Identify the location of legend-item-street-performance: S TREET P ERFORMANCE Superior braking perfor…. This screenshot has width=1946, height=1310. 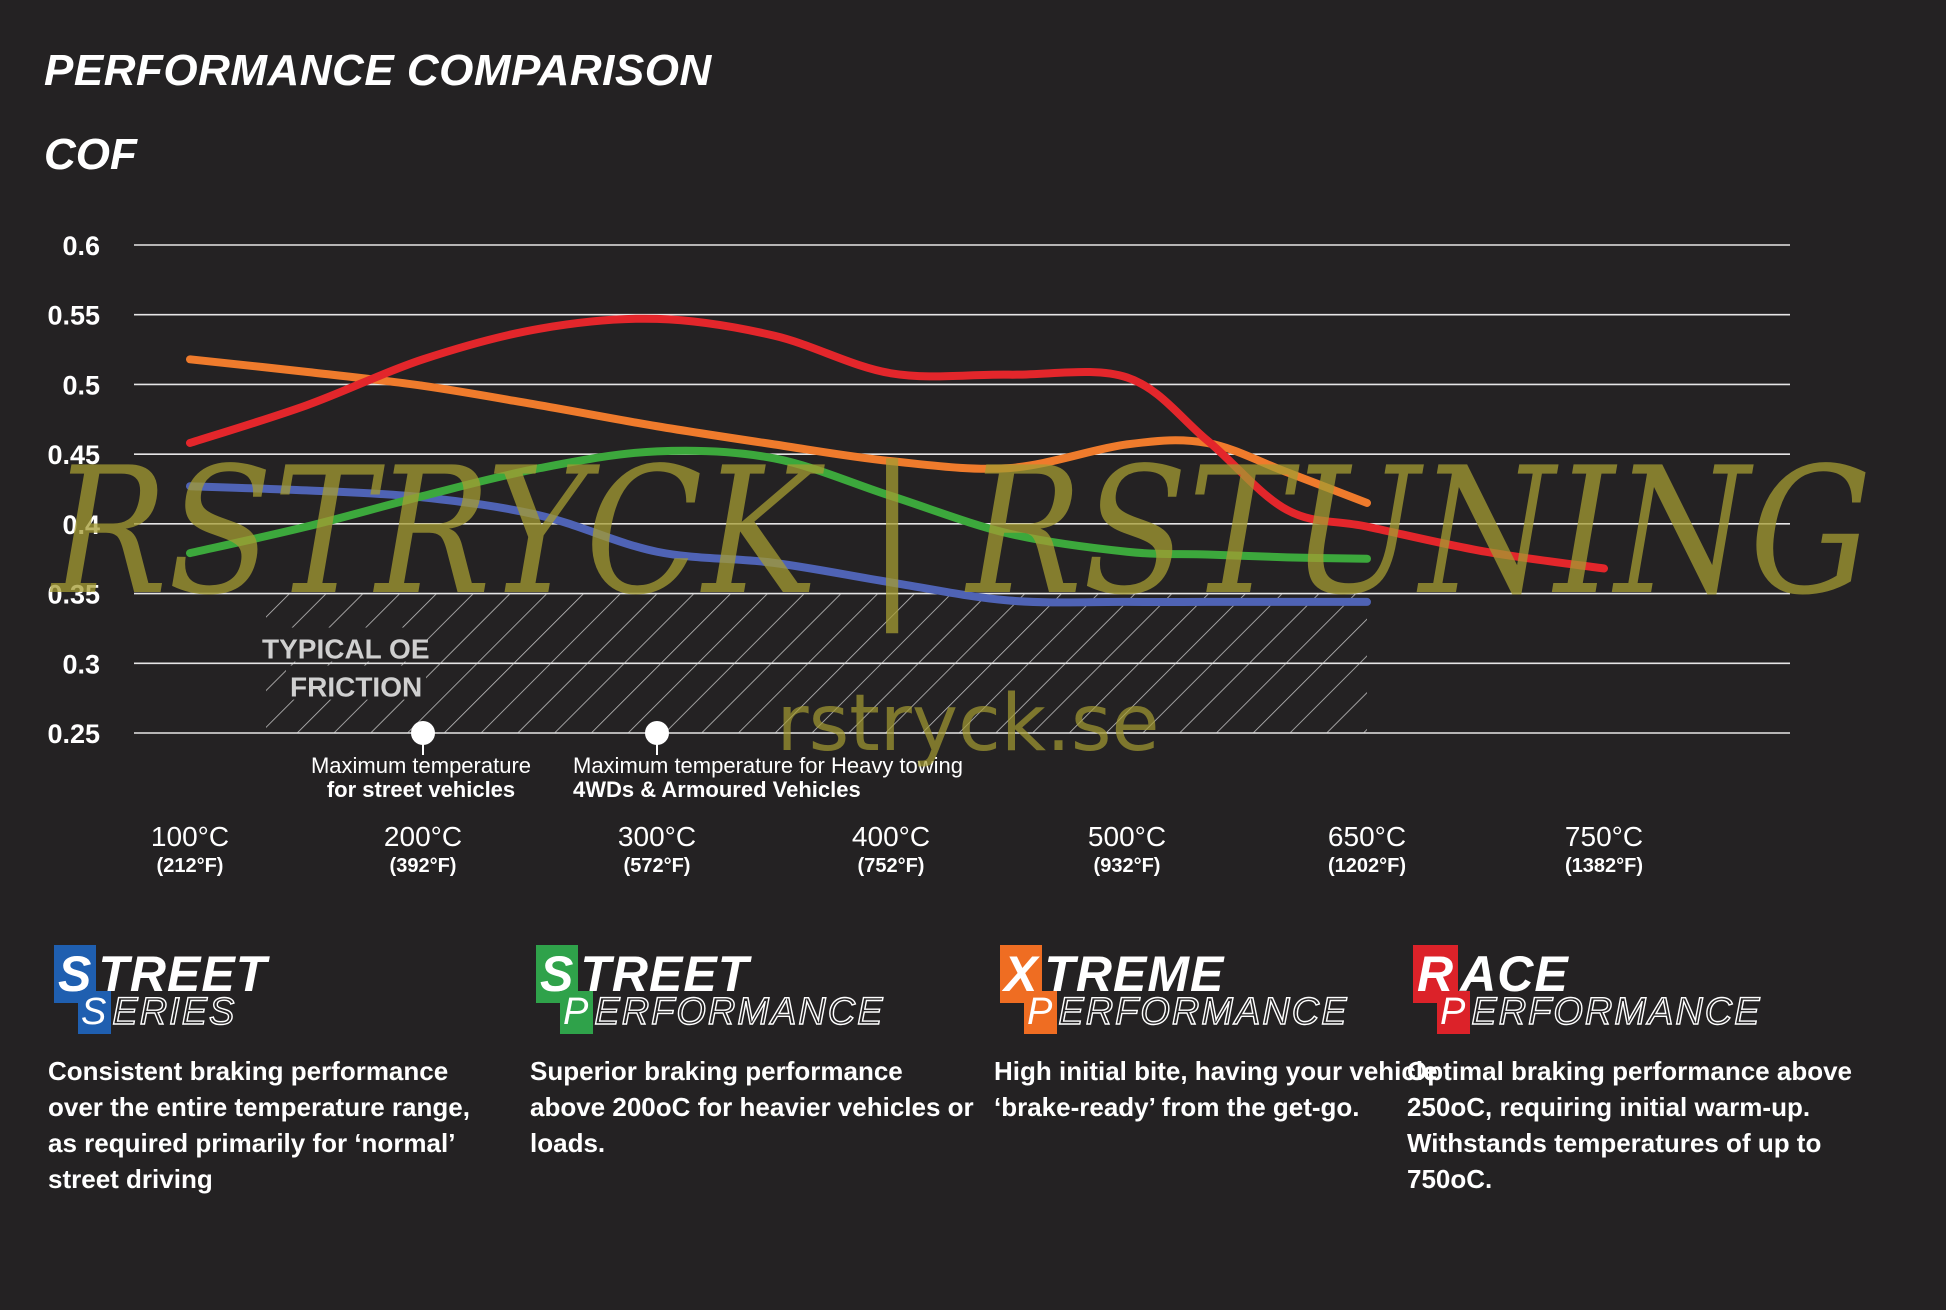
(751, 1053).